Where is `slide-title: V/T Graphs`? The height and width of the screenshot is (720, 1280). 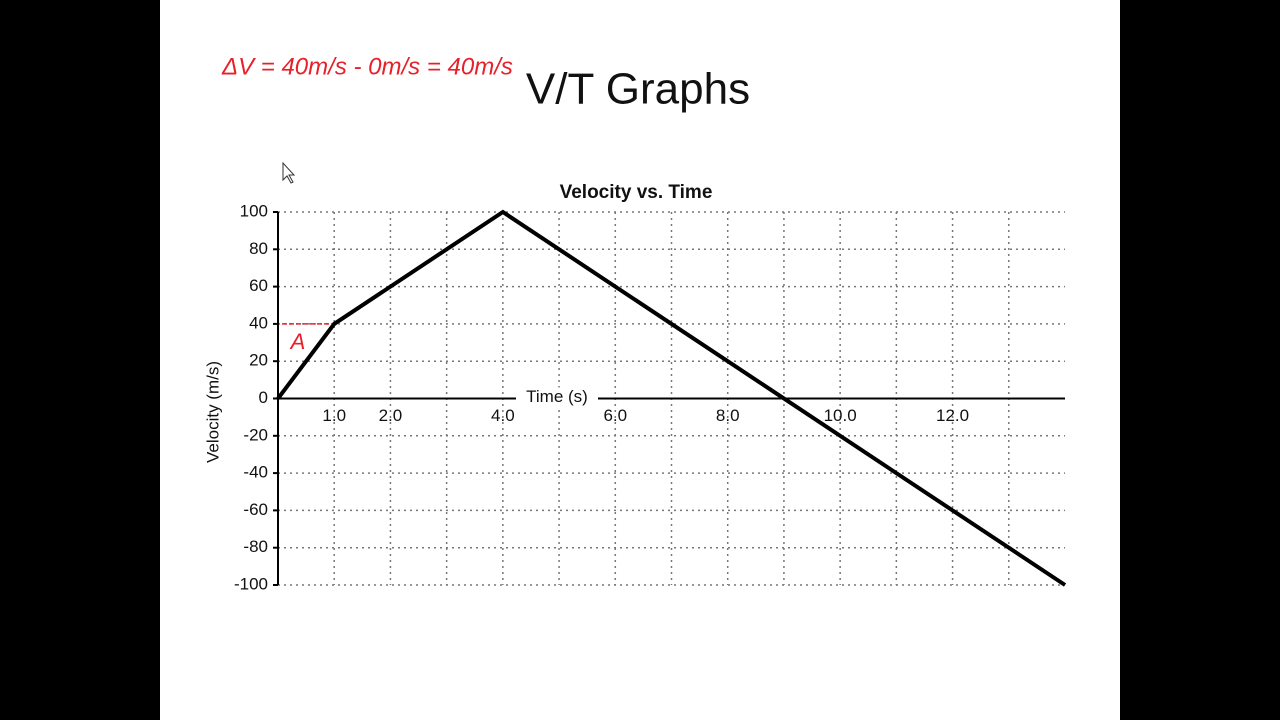
slide-title: V/T Graphs is located at coordinates (638, 89).